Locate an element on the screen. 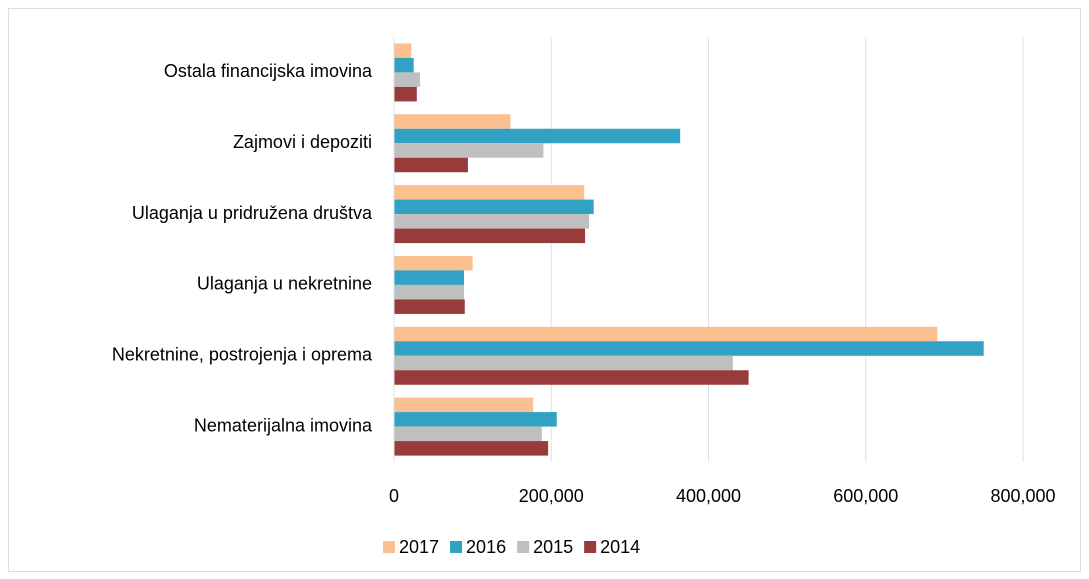 The height and width of the screenshot is (579, 1089). legend-label: 2017 is located at coordinates (419, 547).